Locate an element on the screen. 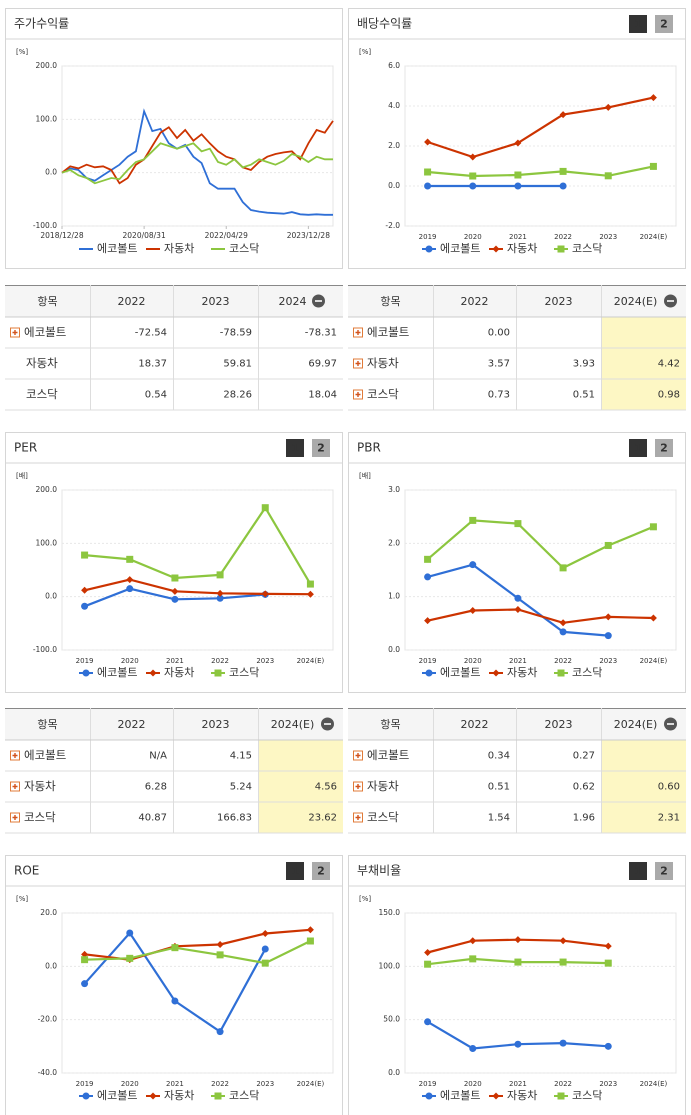 The width and height of the screenshot is (691, 1115). table-cell: 23.62 is located at coordinates (322, 818).